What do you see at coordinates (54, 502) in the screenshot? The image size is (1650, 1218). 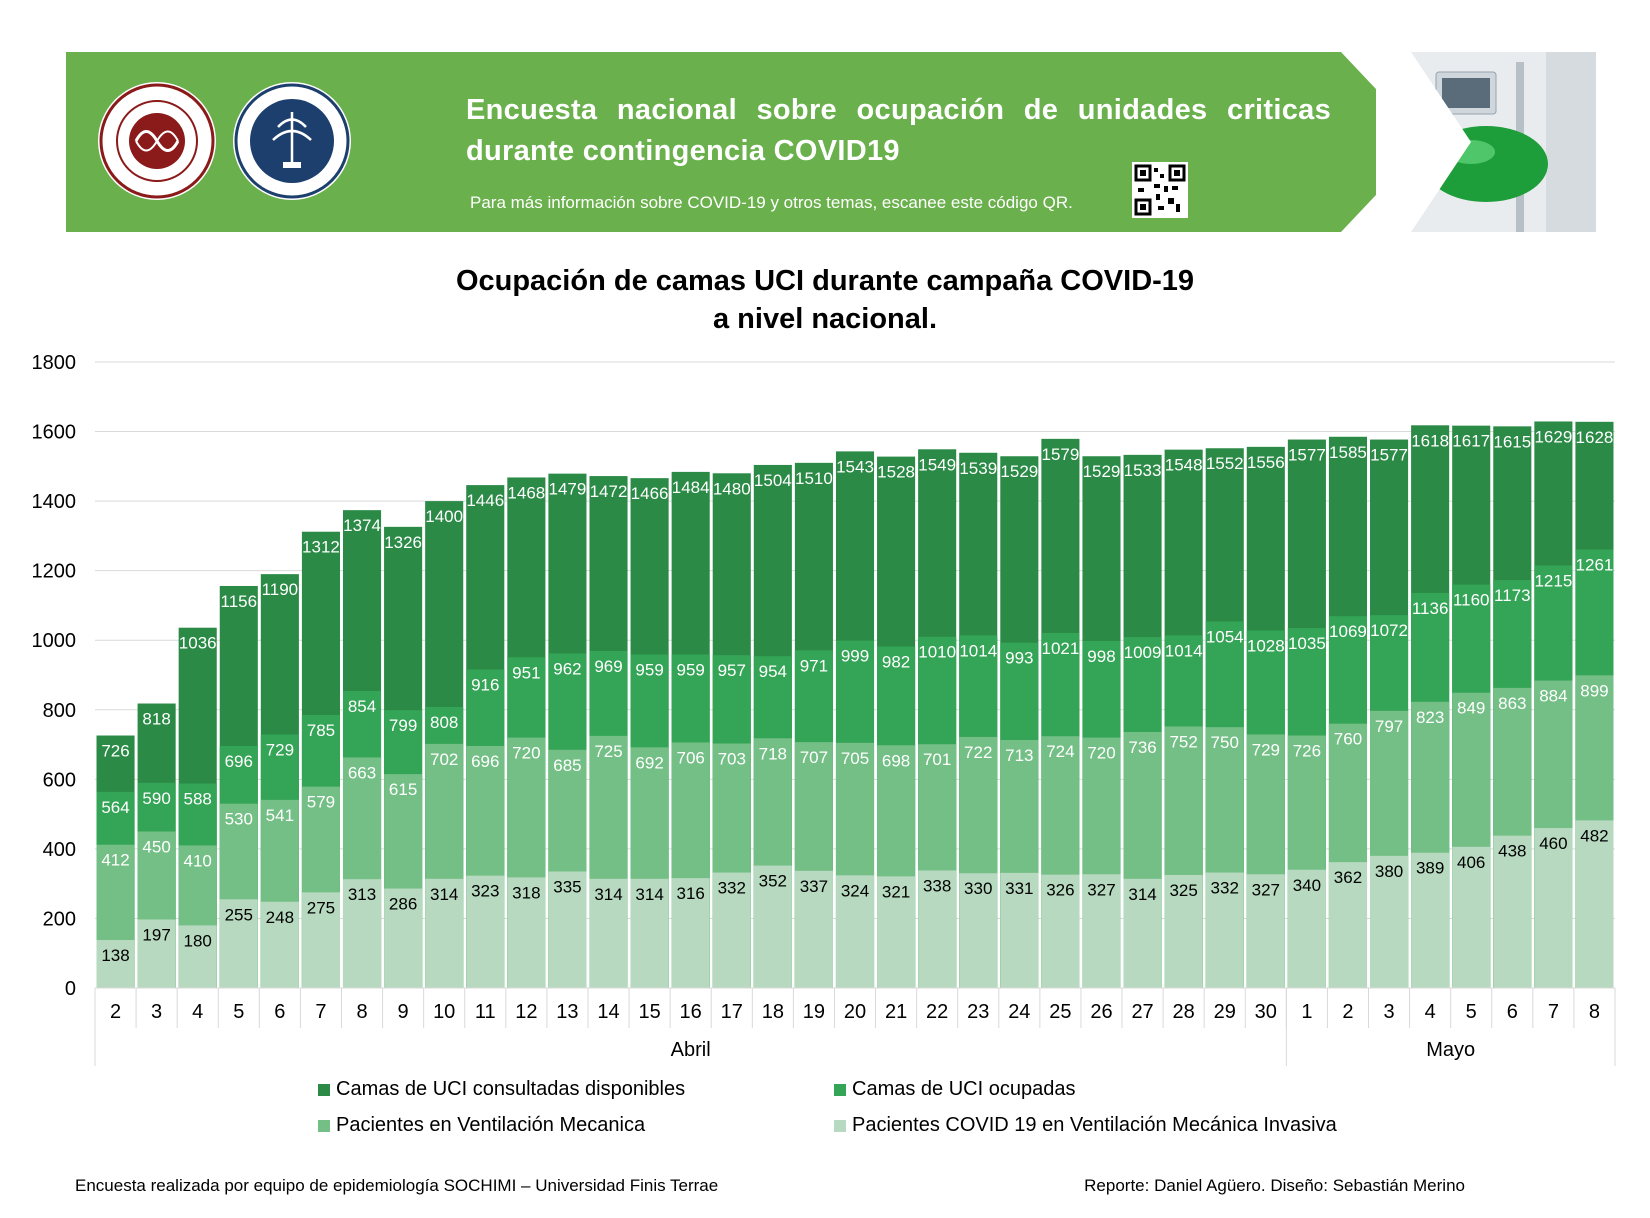 I see `y-tick-label: 1400` at bounding box center [54, 502].